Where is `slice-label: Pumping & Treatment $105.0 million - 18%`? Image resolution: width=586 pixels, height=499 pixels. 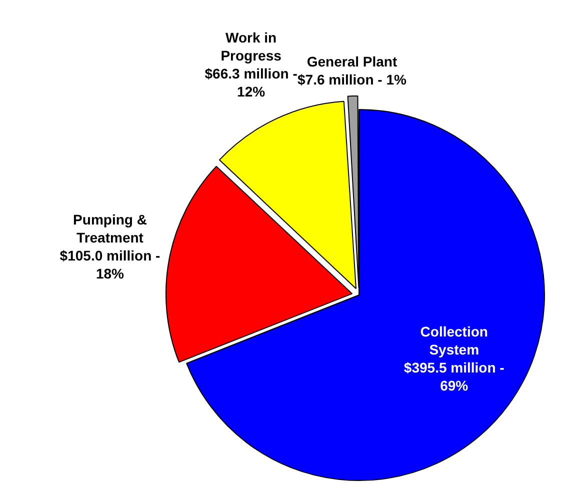
slice-label: Pumping & Treatment $105.0 million - 18% is located at coordinates (110, 246).